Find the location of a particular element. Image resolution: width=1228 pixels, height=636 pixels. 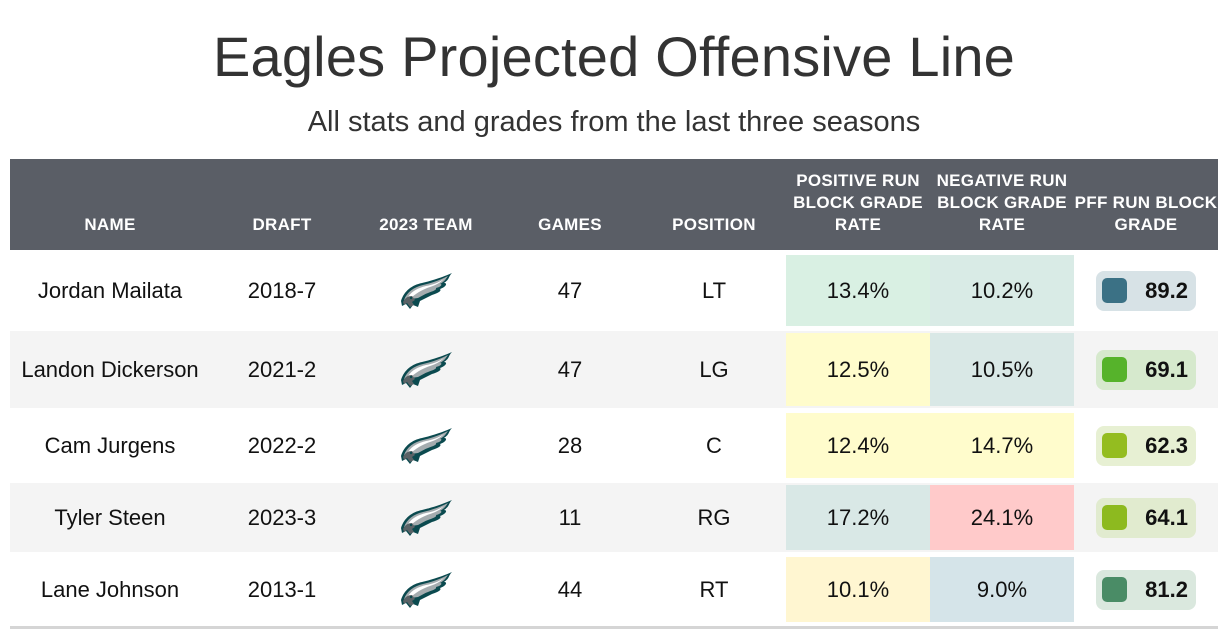

negative-rate-cell: 24.1% is located at coordinates (1002, 517).